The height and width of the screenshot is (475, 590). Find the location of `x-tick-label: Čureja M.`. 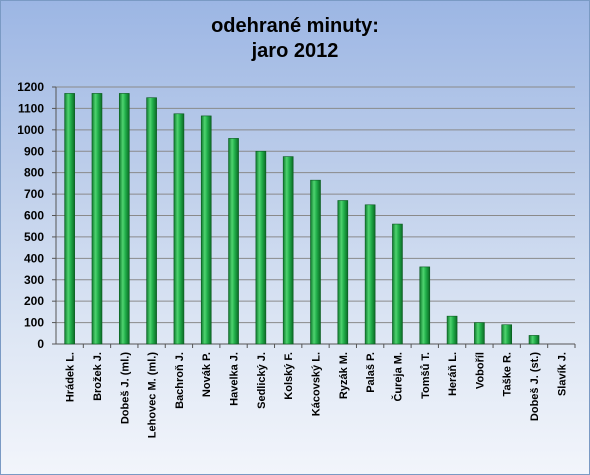

x-tick-label: Čureja M. is located at coordinates (397, 377).